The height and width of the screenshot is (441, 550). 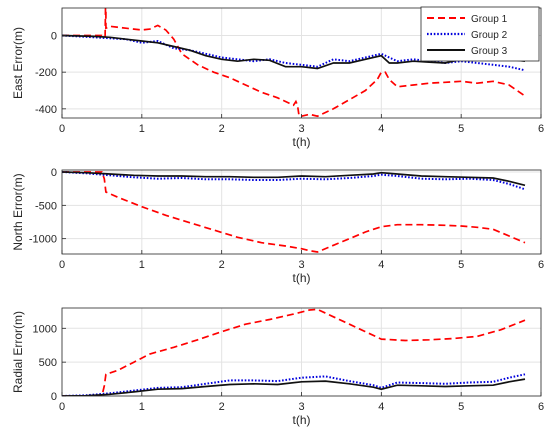 What do you see at coordinates (18, 211) in the screenshot?
I see `y-axis-label: North Error(m)` at bounding box center [18, 211].